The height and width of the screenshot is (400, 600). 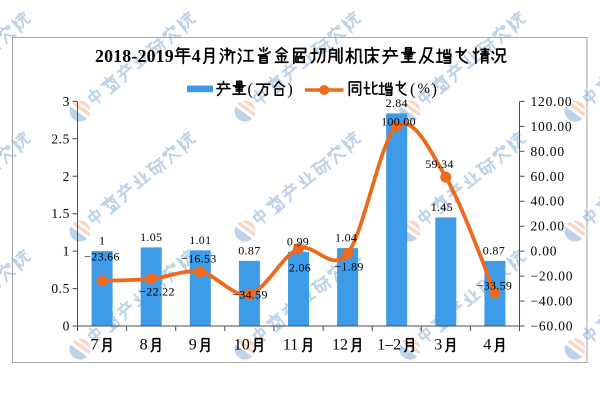 What do you see at coordinates (298, 241) in the screenshot?
I see `svg-text: 0.99` at bounding box center [298, 241].